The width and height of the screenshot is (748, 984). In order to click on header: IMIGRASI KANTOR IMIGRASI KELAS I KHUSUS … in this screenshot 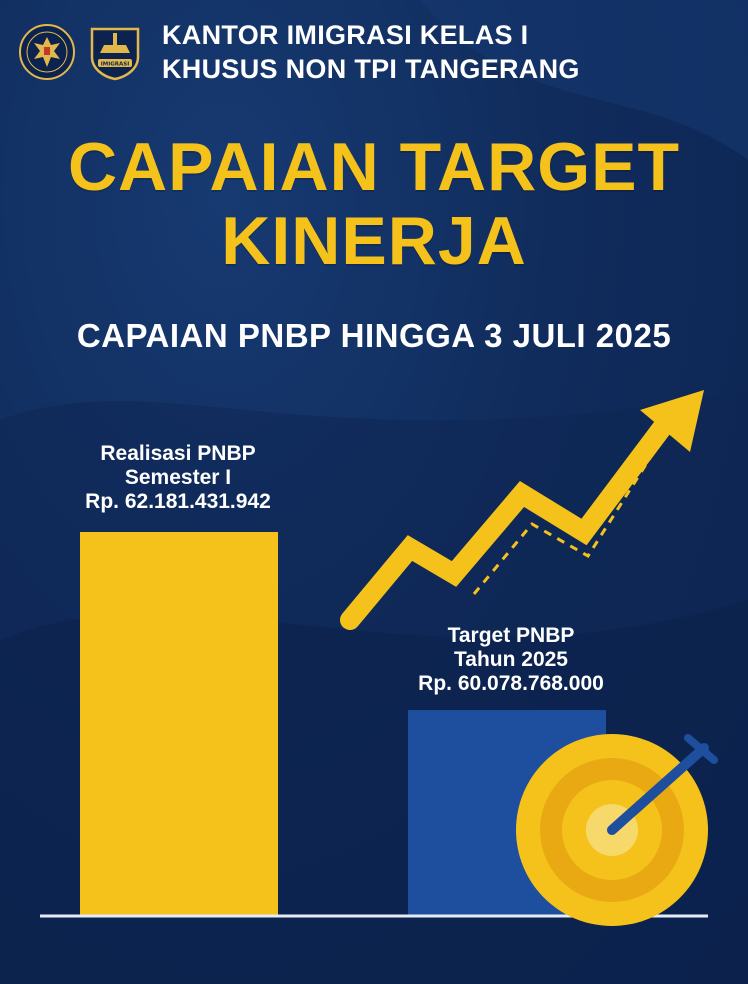, I will do `click(299, 52)`.